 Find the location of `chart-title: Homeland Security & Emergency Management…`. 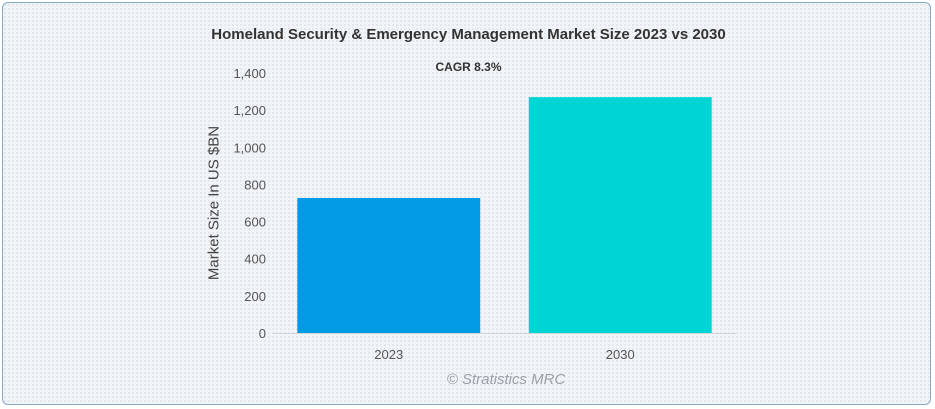

chart-title: Homeland Security & Emergency Management… is located at coordinates (468, 34).